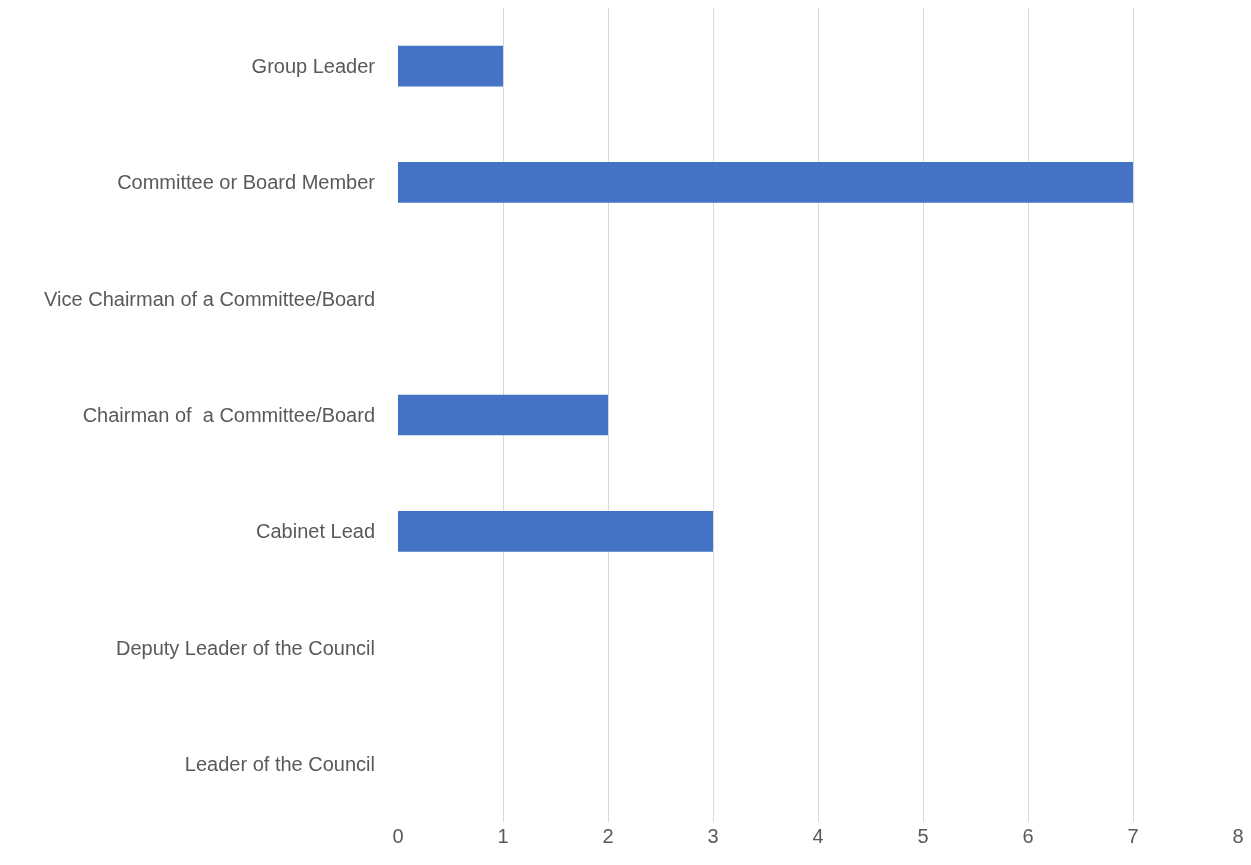  Describe the element at coordinates (818, 836) in the screenshot. I see `x-tick-label: 4` at that location.